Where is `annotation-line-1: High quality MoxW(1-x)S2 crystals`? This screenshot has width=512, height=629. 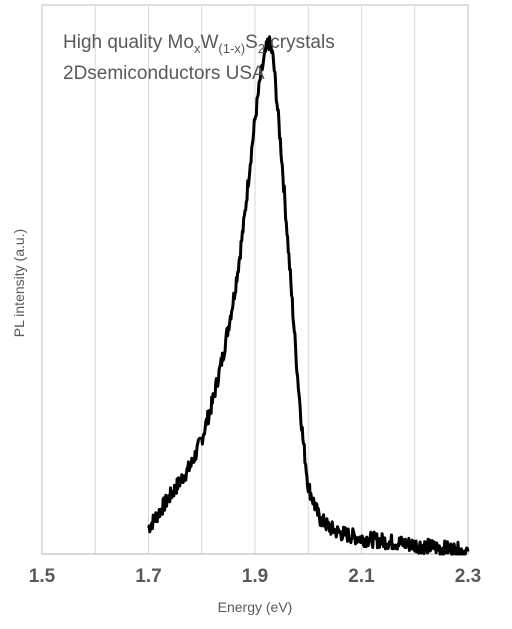 annotation-line-1: High quality MoxW(1-x)S2 crystals is located at coordinates (199, 44).